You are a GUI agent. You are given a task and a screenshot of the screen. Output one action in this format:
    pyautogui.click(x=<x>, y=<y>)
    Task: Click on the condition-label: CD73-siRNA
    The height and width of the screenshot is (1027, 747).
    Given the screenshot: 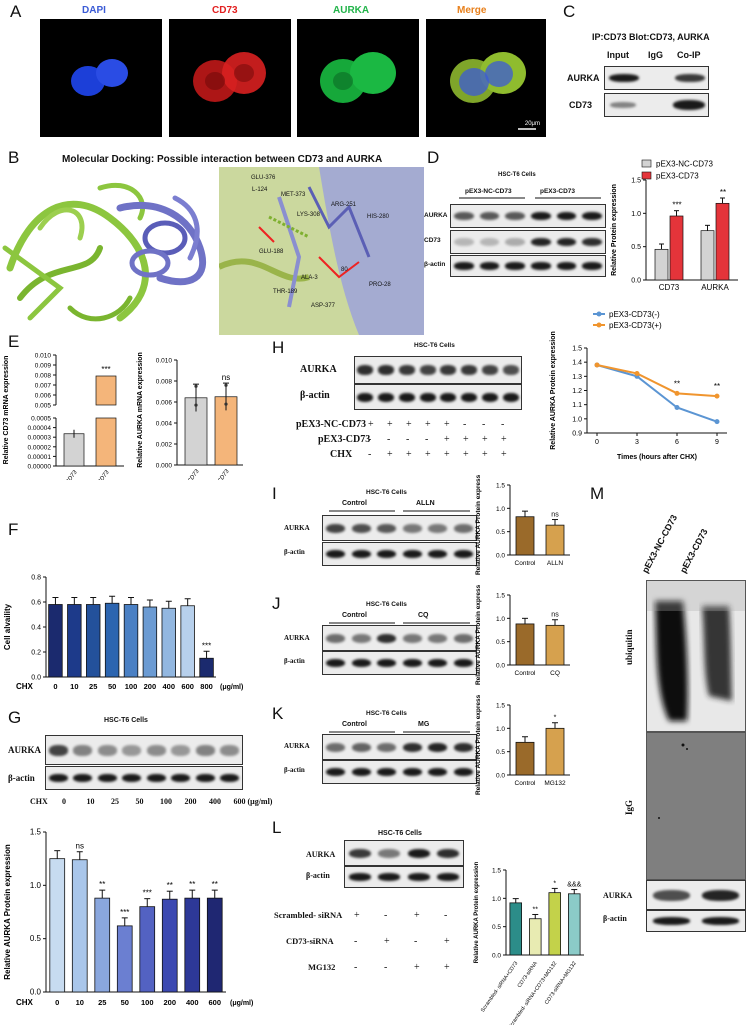 What is the action you would take?
    pyautogui.click(x=310, y=941)
    